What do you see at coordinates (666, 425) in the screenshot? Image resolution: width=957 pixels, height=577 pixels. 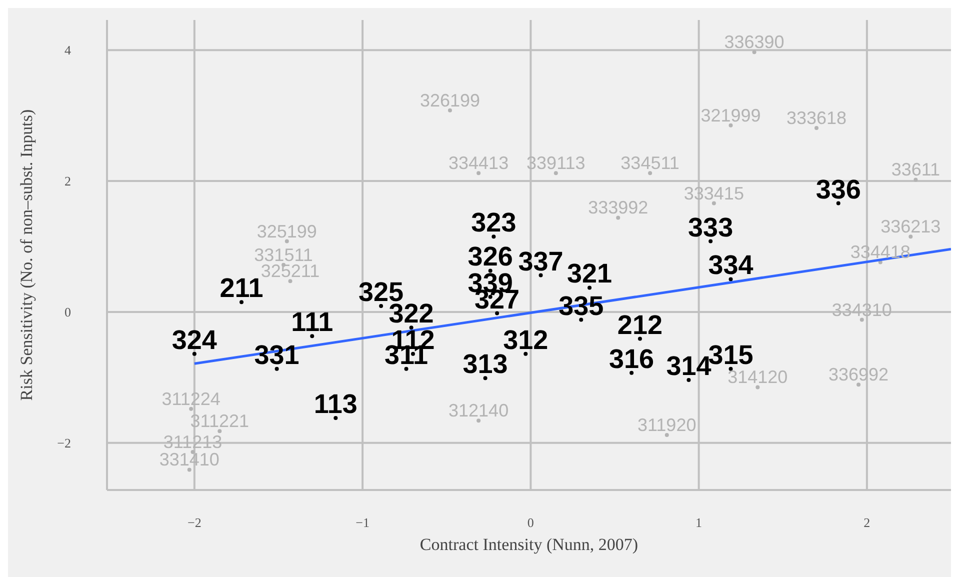 I see `annotation: 311920` at bounding box center [666, 425].